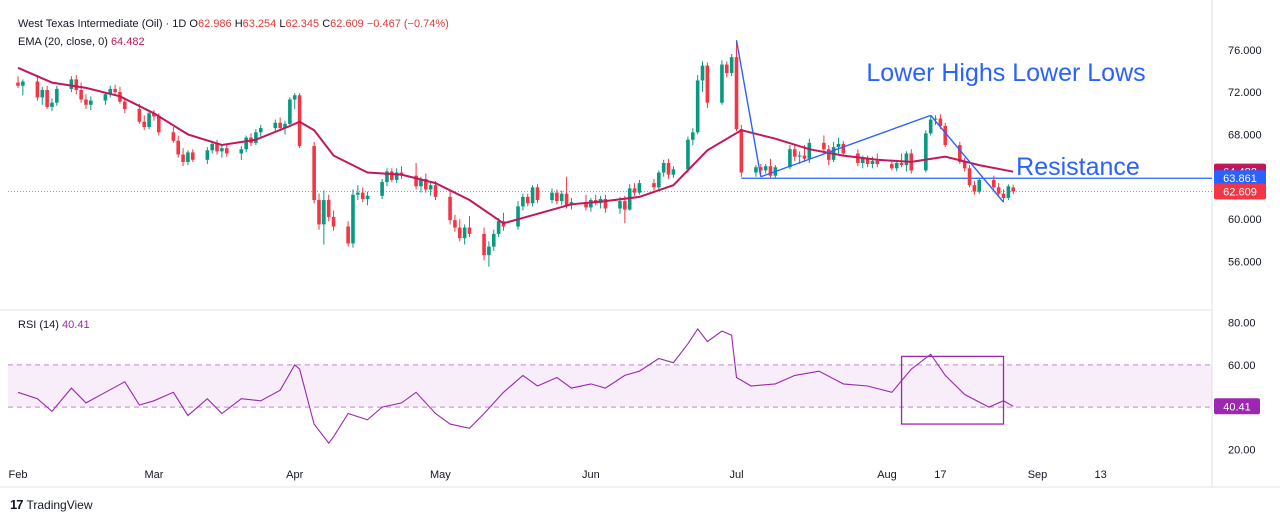  I want to click on time-tick-label: Sep, so click(1038, 475).